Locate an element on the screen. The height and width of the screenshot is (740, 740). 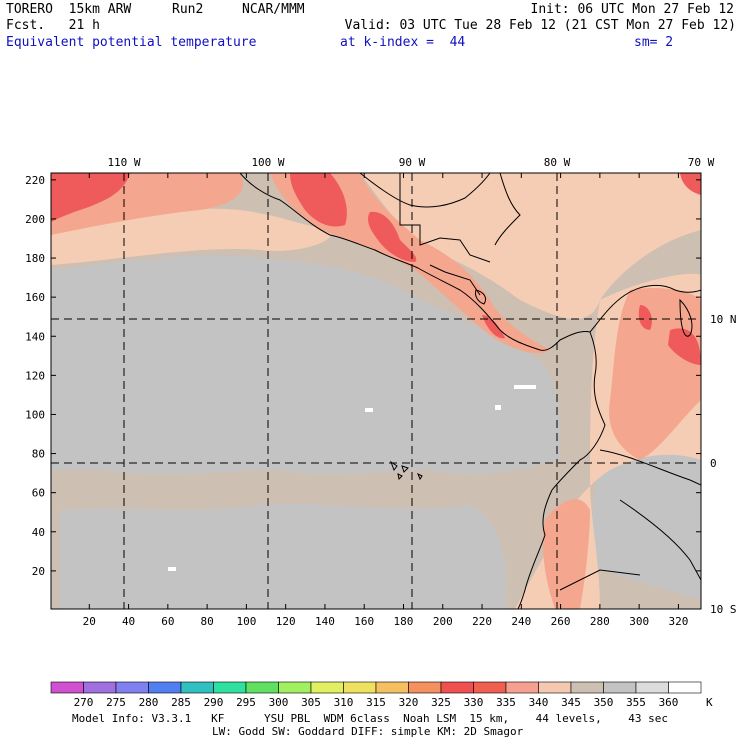
colorbar-label: 350 is located at coordinates (604, 702).